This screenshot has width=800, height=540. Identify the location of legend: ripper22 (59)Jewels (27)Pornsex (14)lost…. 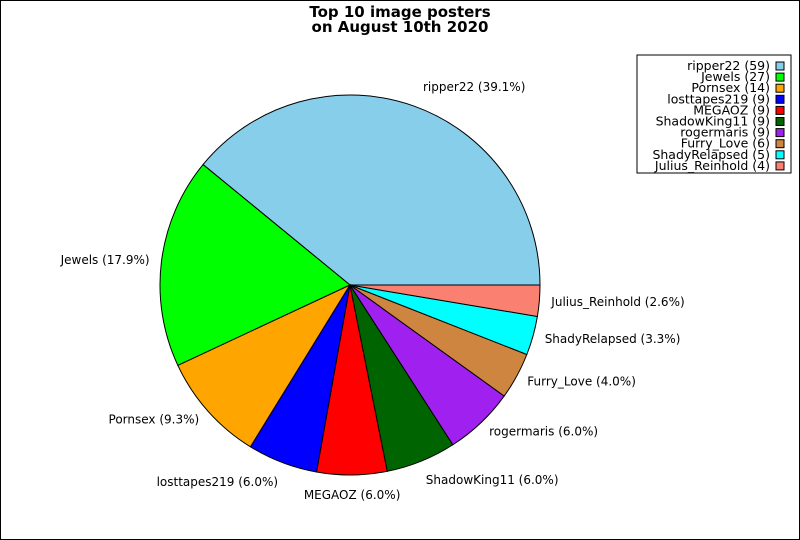
(714, 114).